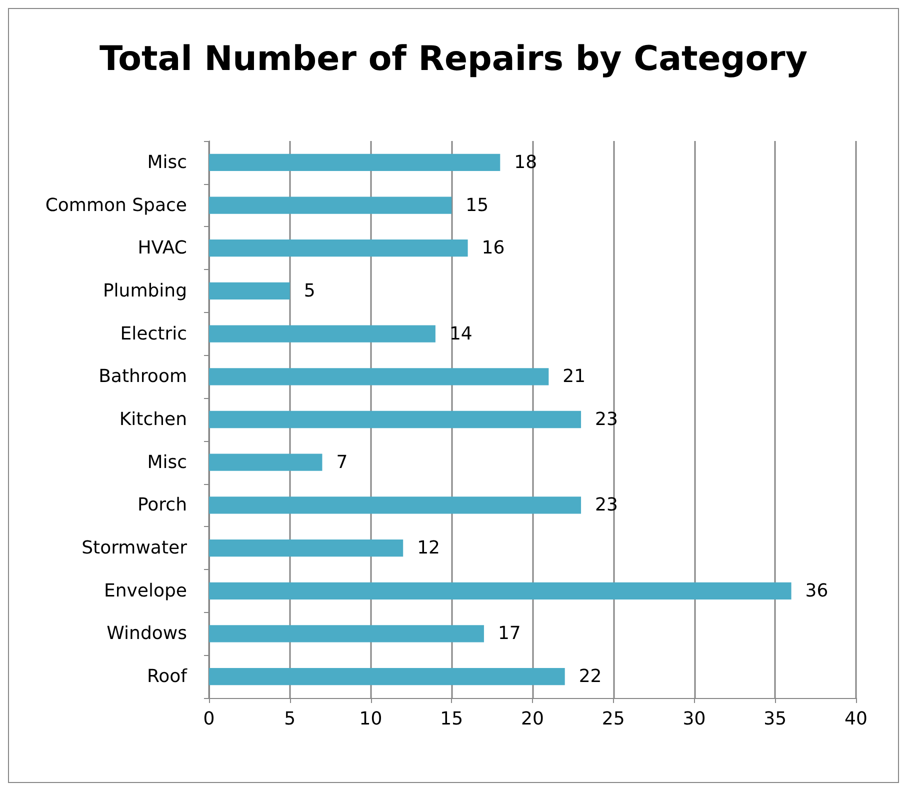 The width and height of the screenshot is (907, 791). I want to click on data-label: 21, so click(574, 377).